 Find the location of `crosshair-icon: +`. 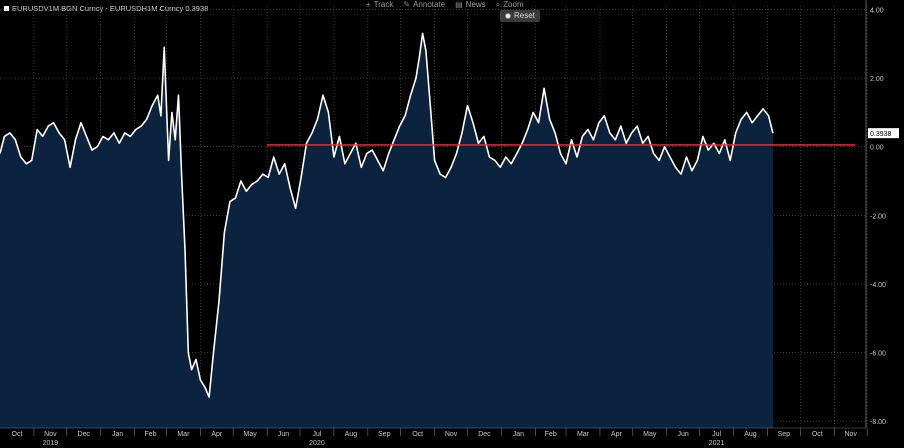

crosshair-icon: + is located at coordinates (368, 4).